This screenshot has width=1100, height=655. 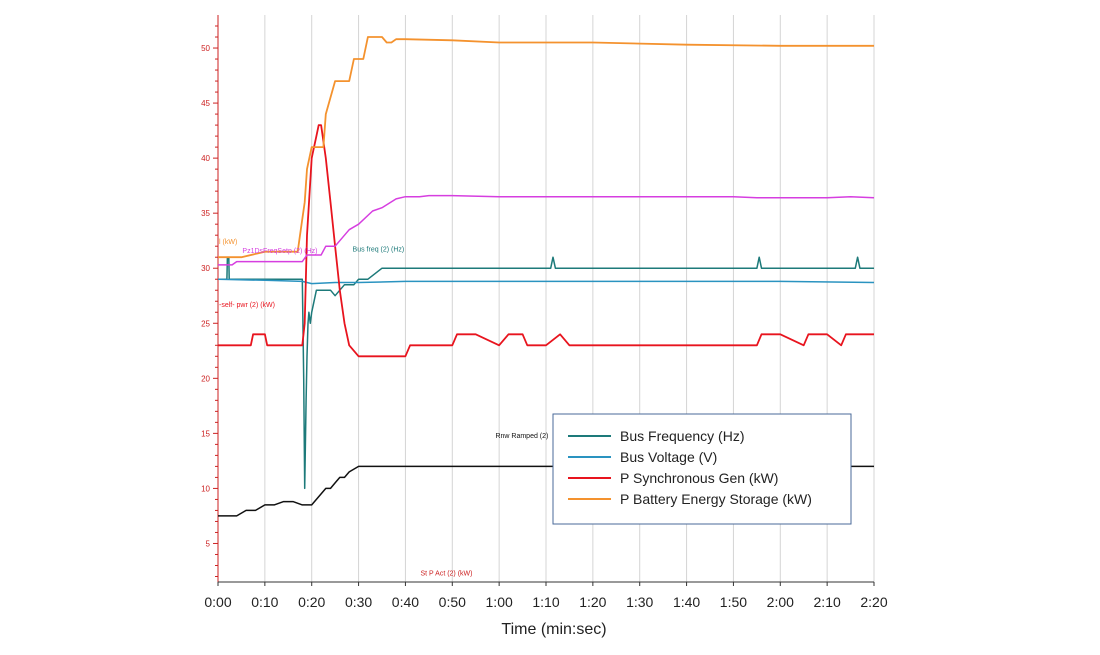 What do you see at coordinates (553, 629) in the screenshot?
I see `x-axis-title: Time (min:sec)` at bounding box center [553, 629].